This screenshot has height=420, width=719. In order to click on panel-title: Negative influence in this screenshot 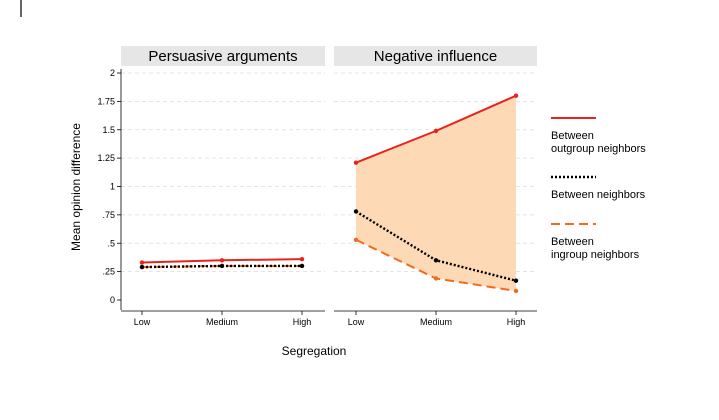, I will do `click(435, 56)`.